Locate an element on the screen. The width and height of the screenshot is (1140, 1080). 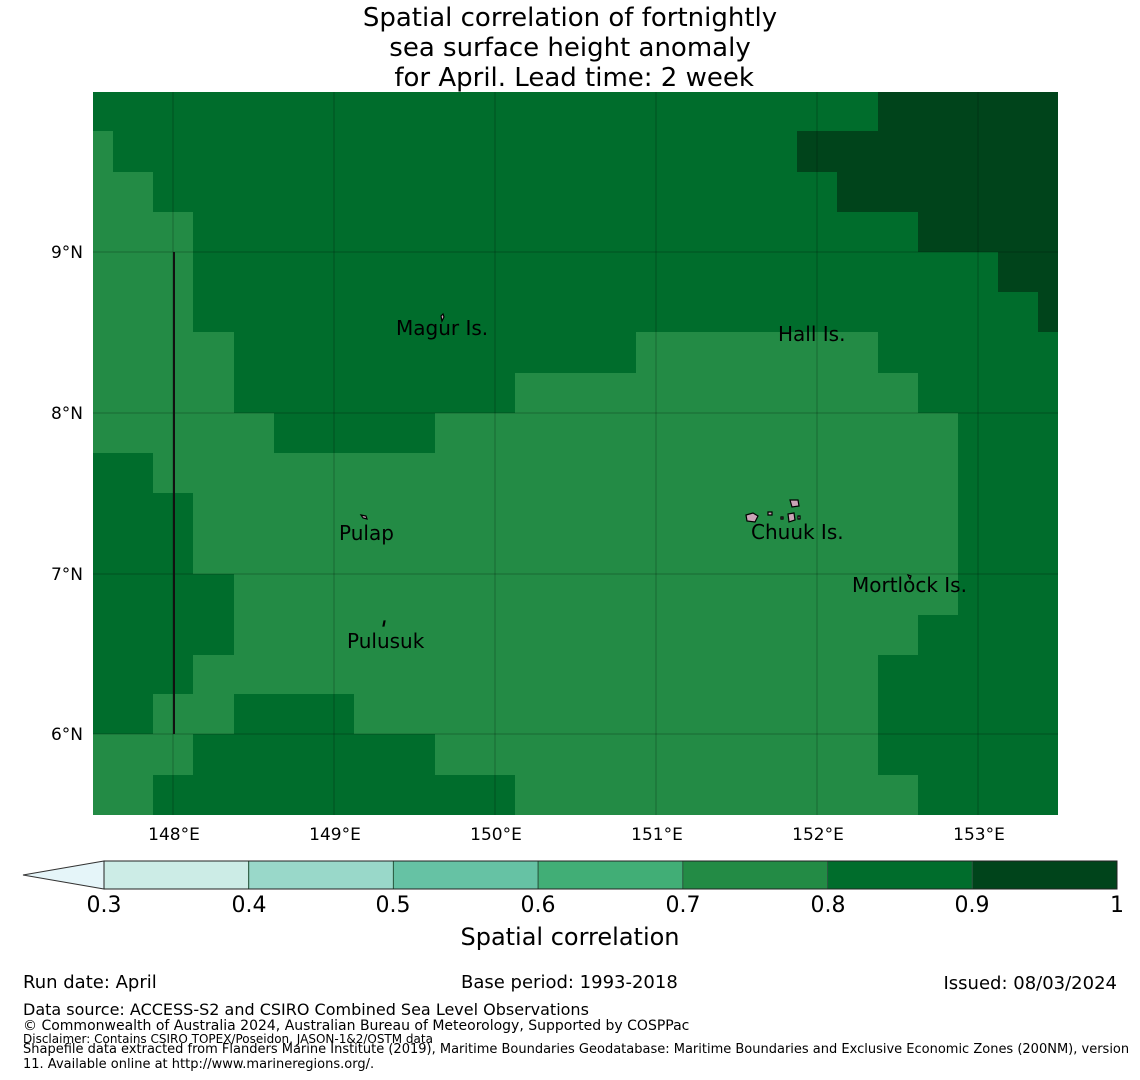
colorbar-bins is located at coordinates (610, 875).